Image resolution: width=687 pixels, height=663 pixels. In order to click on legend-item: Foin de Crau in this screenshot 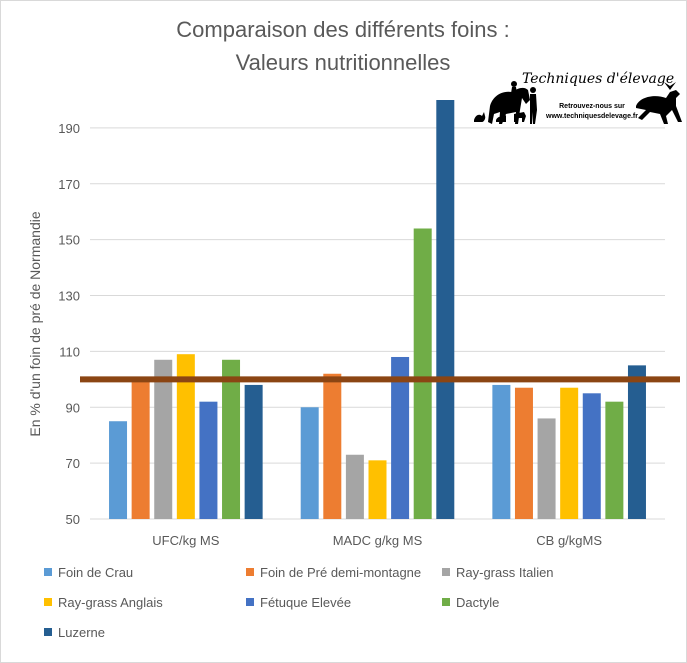, I will do `click(88, 572)`.